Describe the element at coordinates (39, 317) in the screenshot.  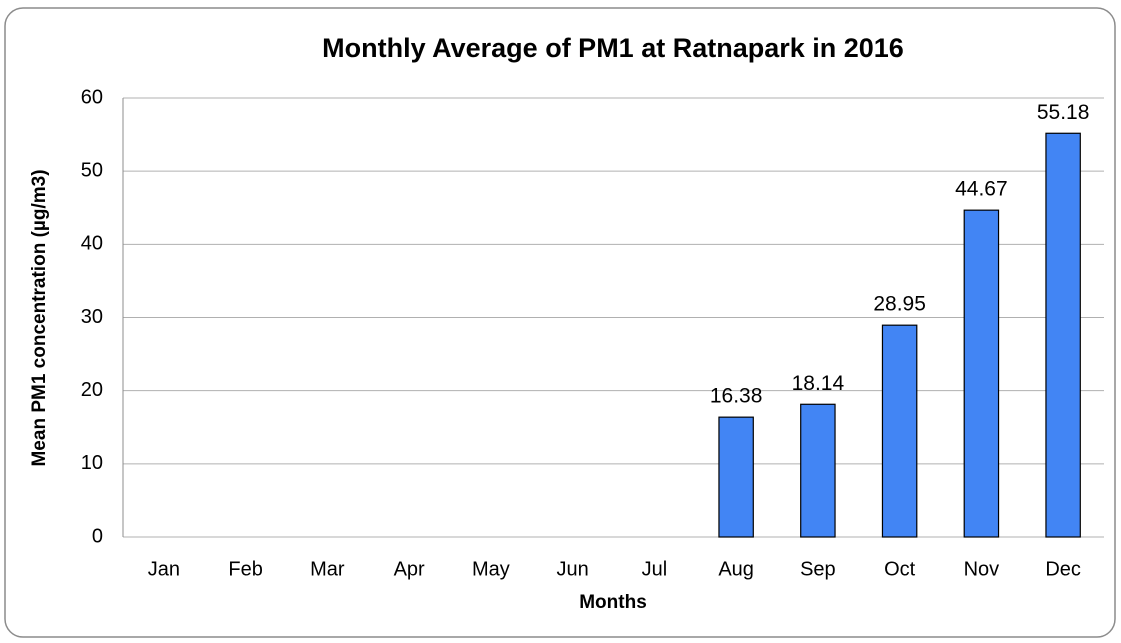
I see `y-axis-title: Mean PM1 concentration (µg/m3)` at that location.